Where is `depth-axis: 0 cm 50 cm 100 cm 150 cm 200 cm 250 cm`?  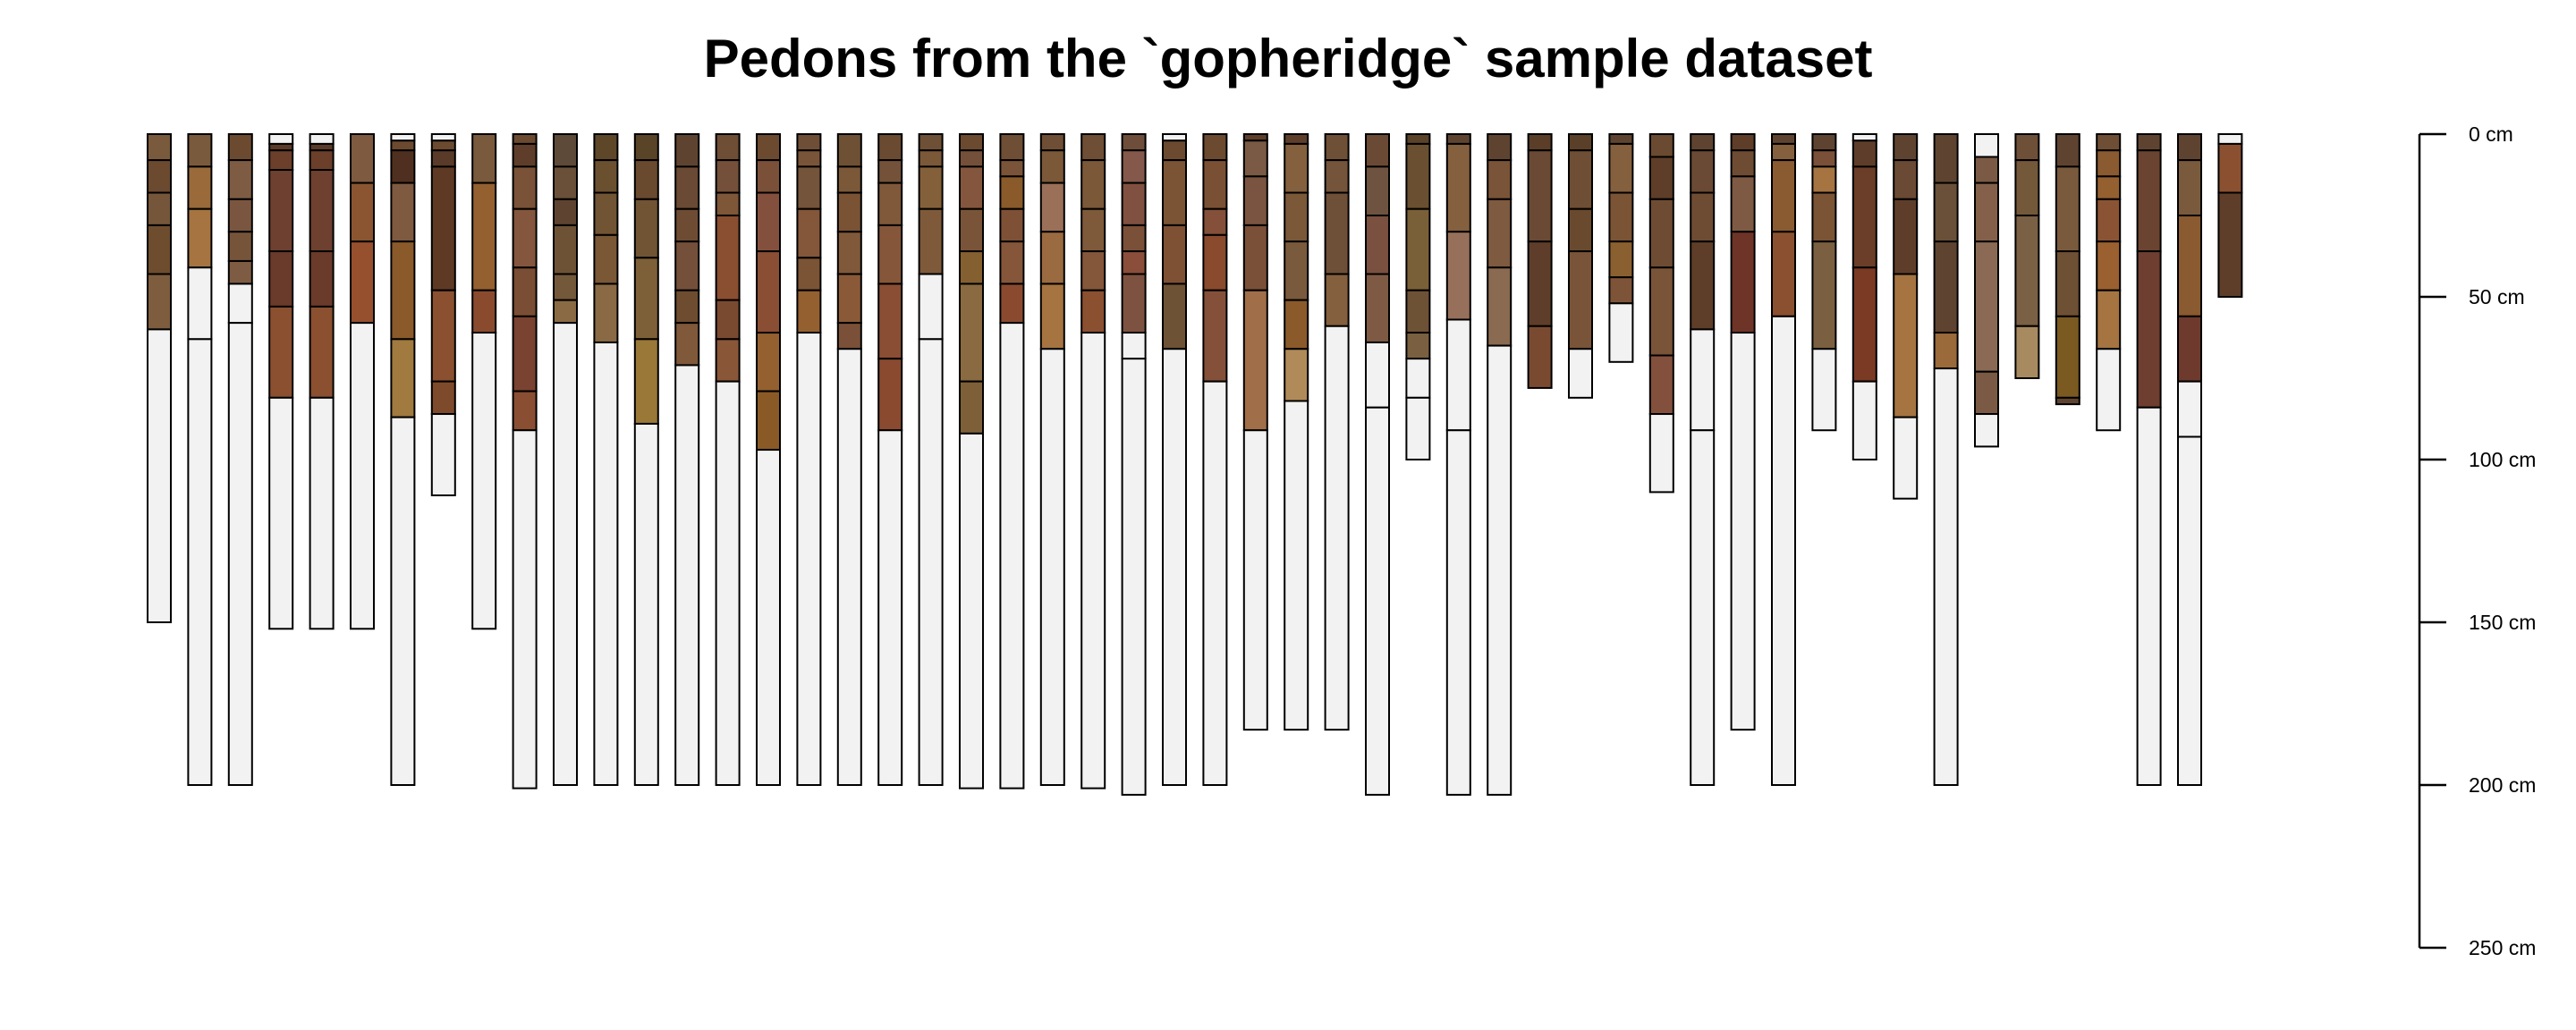 depth-axis: 0 cm 50 cm 100 cm 150 cm 200 cm 250 cm is located at coordinates (2477, 540).